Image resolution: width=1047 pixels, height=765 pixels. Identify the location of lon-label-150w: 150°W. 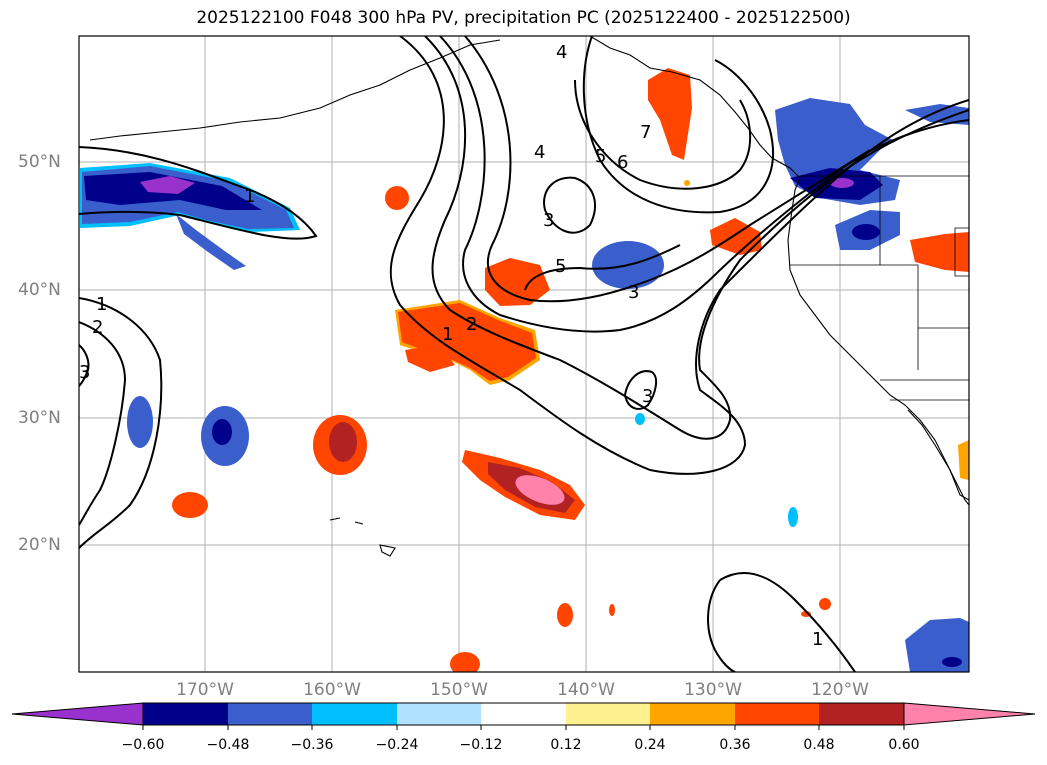
(459, 690).